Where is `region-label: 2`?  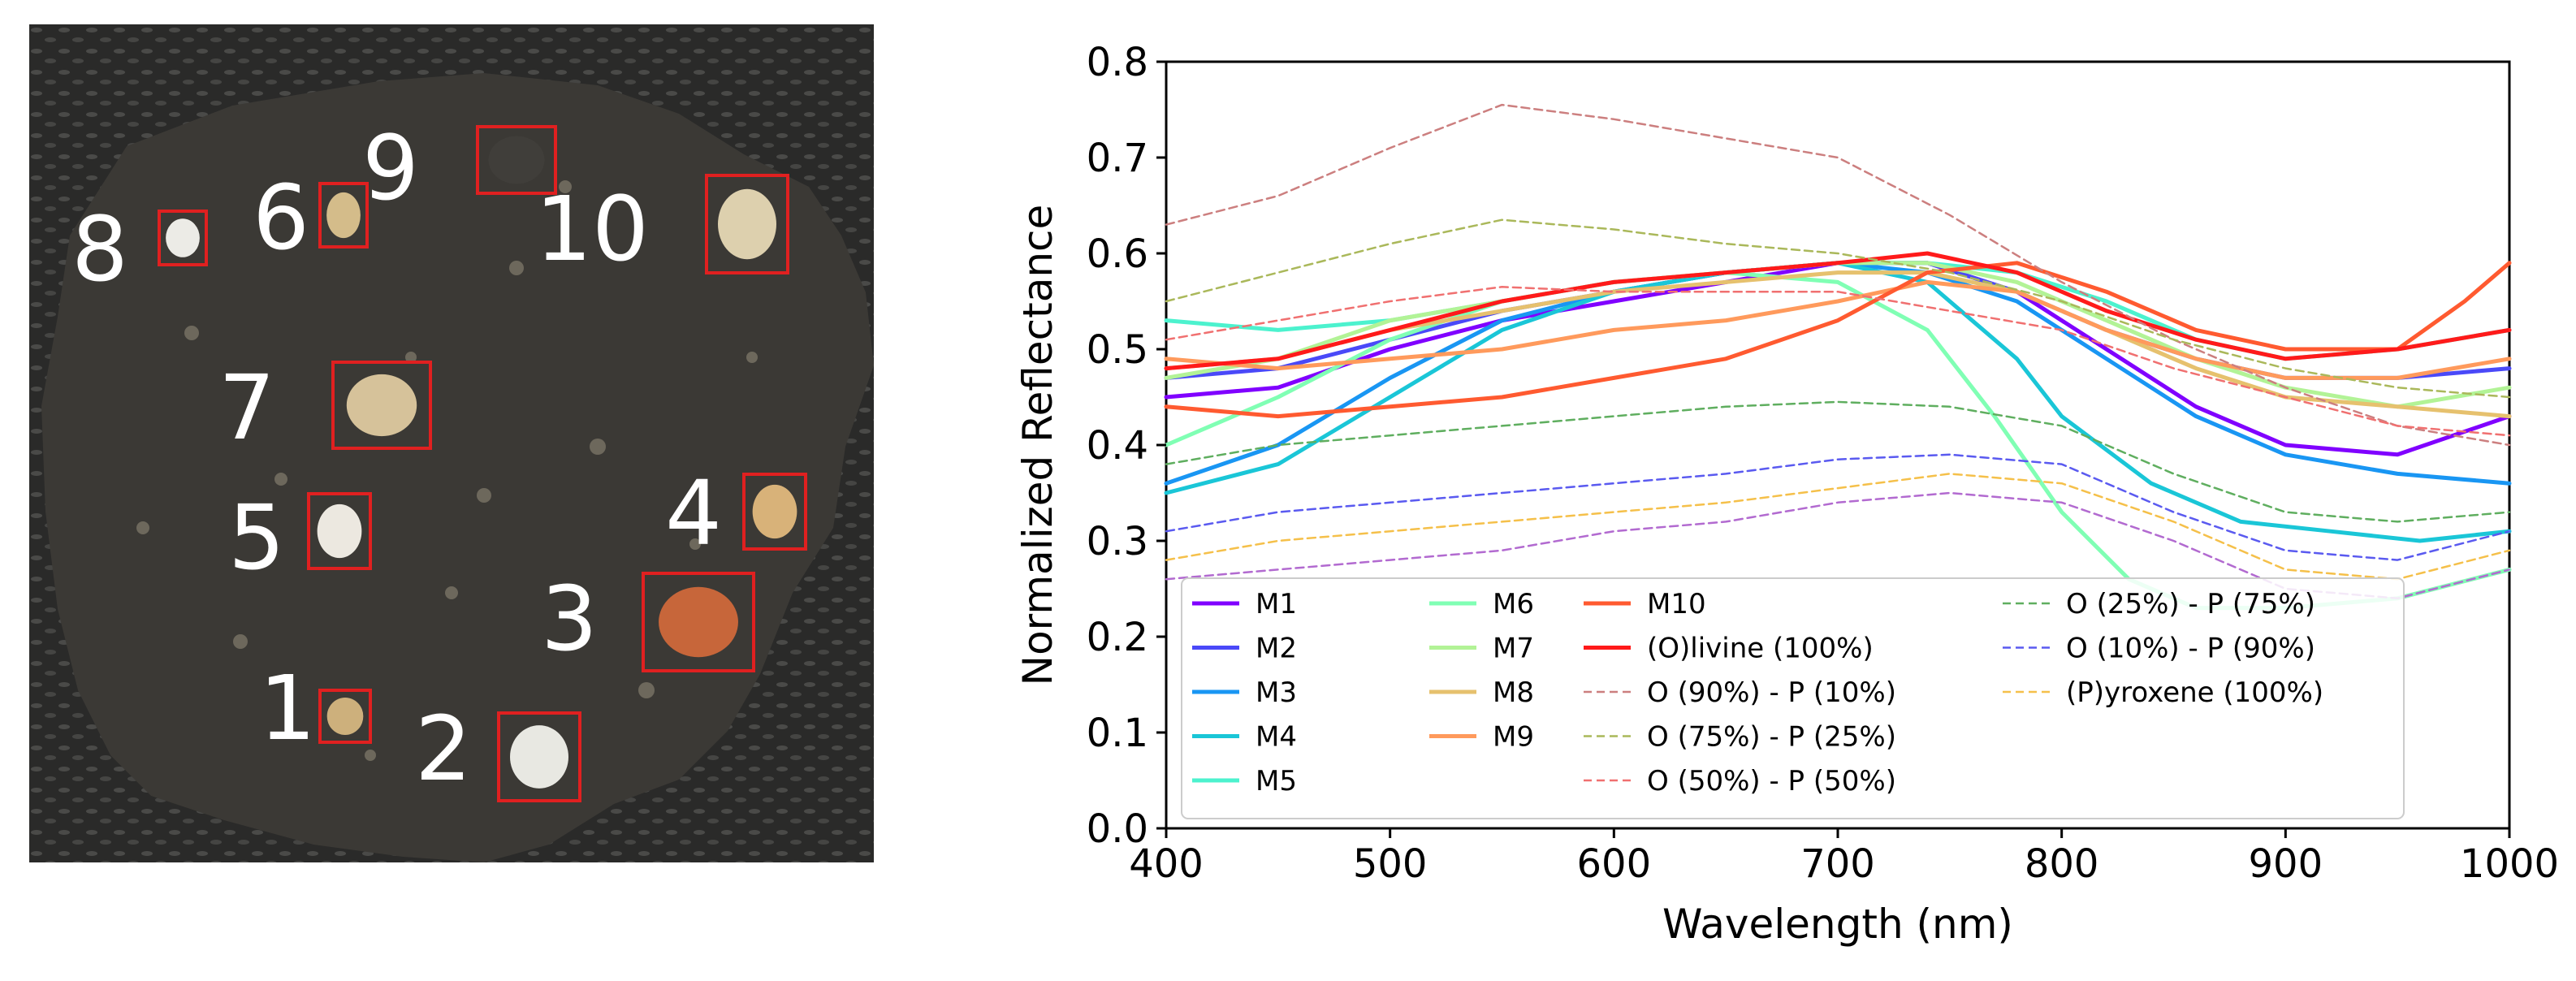
region-label: 2 is located at coordinates (444, 749).